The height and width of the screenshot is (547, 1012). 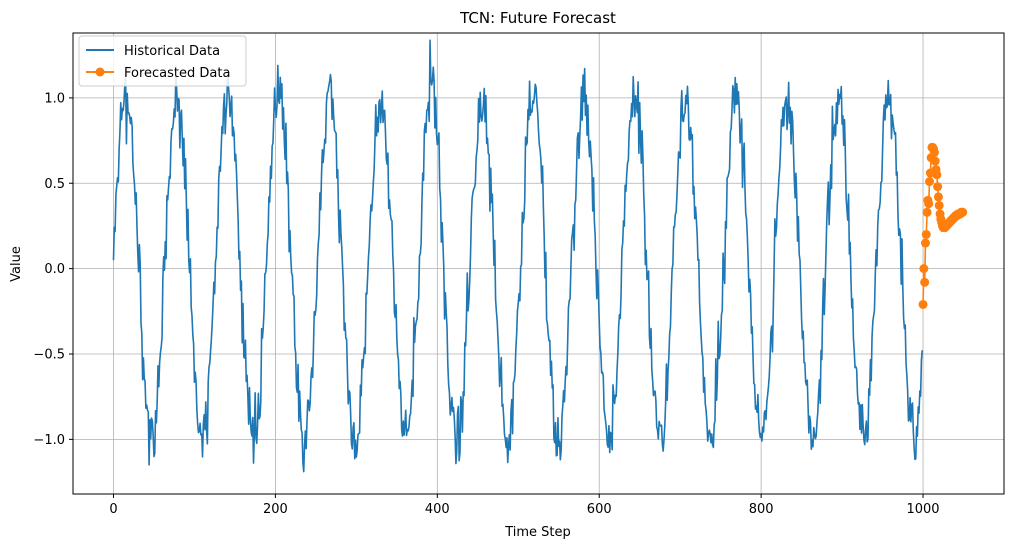 I want to click on legend-box, so click(x=162, y=61).